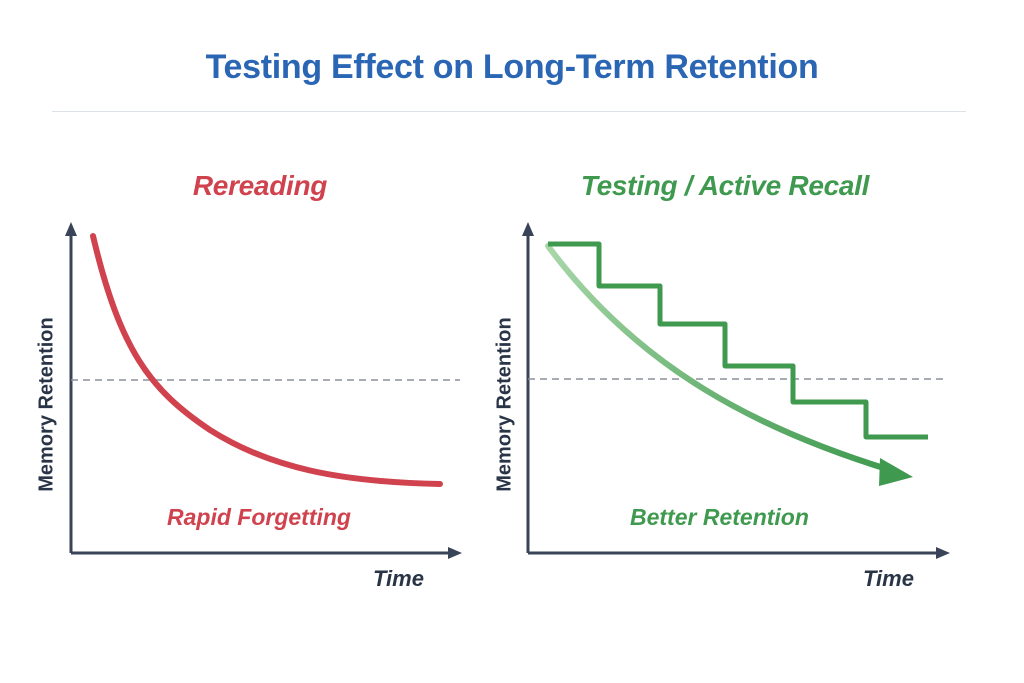 The image size is (1024, 683). What do you see at coordinates (896, 472) in the screenshot?
I see `testing-curve-arrowhead-icon` at bounding box center [896, 472].